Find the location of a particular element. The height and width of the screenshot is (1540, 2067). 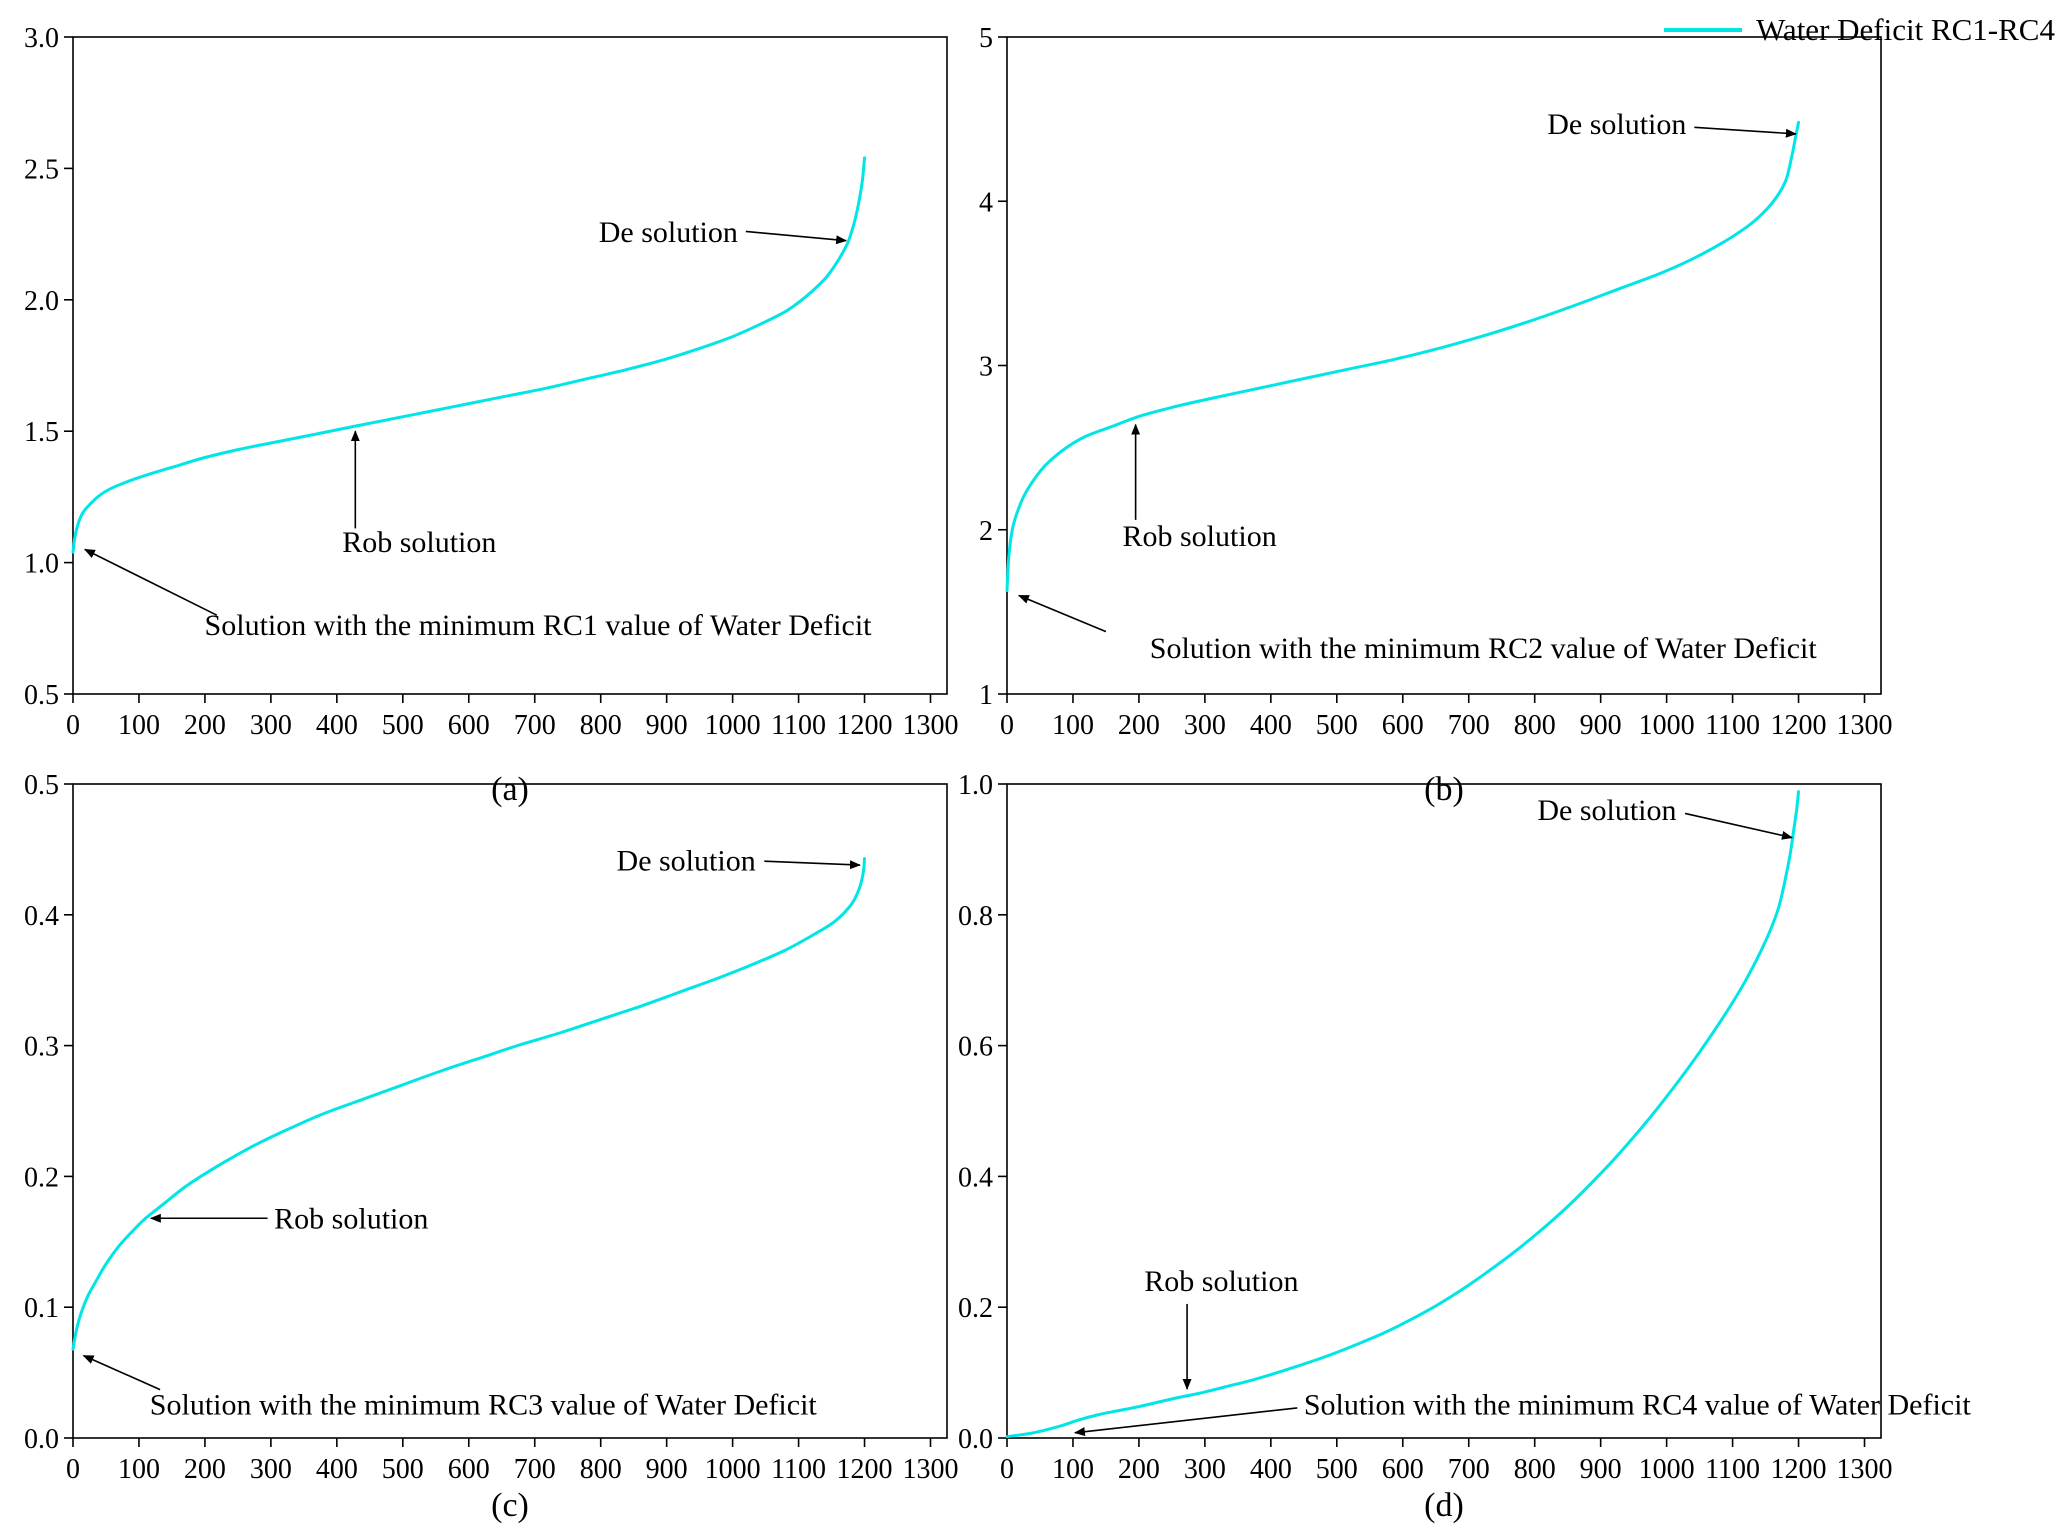

subplot-caption: (d) is located at coordinates (1444, 1505).